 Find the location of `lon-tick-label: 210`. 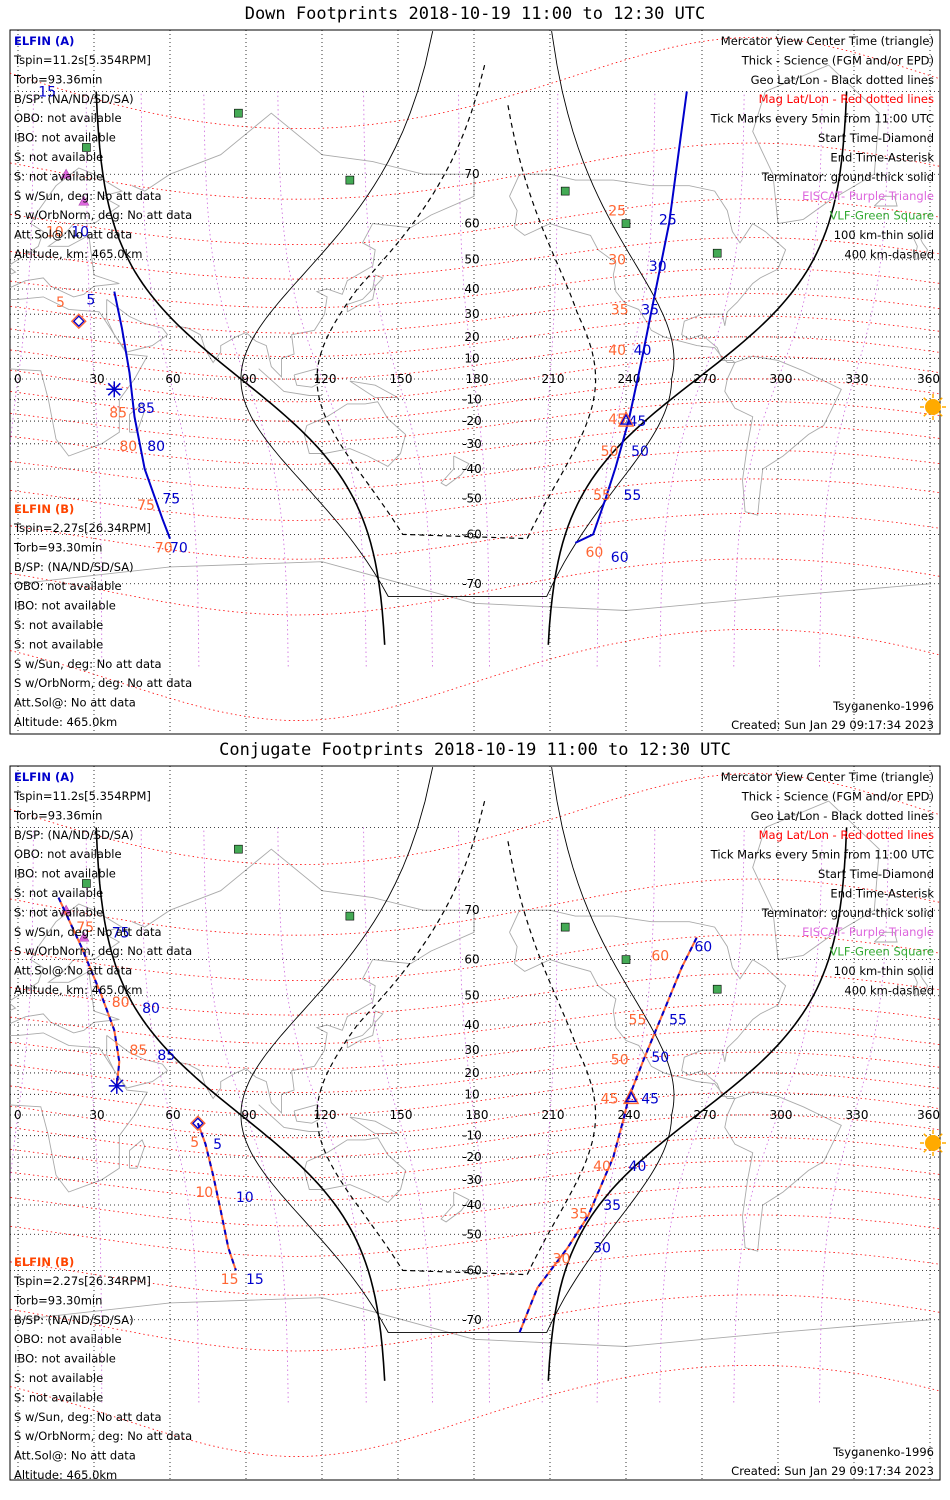

lon-tick-label: 210 is located at coordinates (553, 1115).